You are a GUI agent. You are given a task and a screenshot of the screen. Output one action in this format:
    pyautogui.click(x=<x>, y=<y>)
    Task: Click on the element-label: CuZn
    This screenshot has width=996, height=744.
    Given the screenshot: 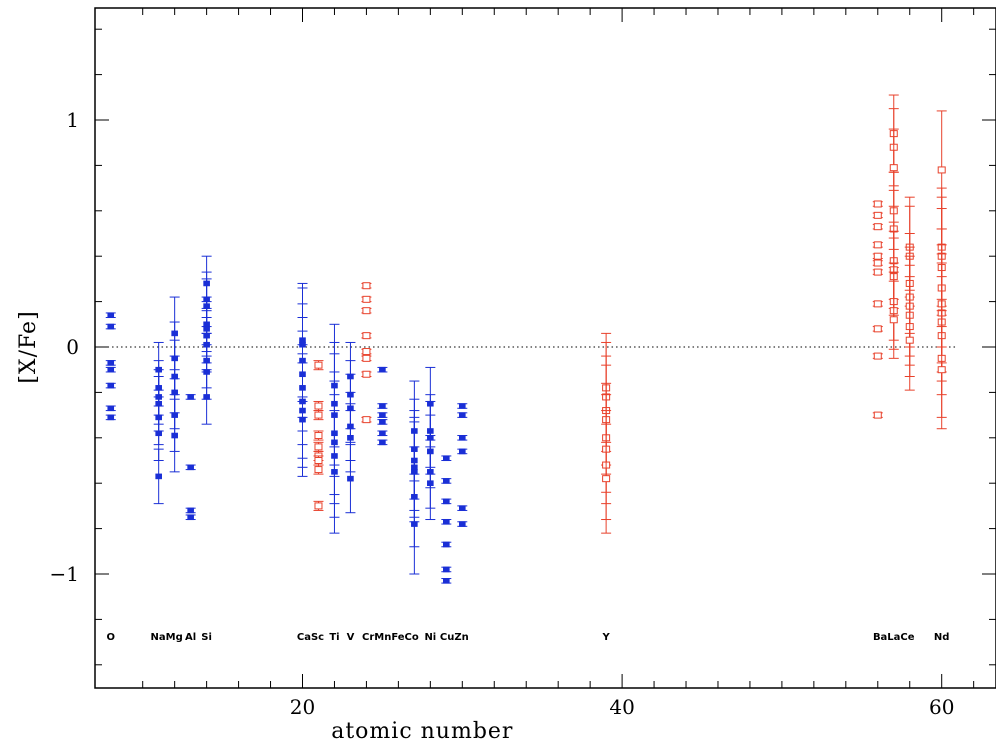 What is the action you would take?
    pyautogui.click(x=454, y=637)
    